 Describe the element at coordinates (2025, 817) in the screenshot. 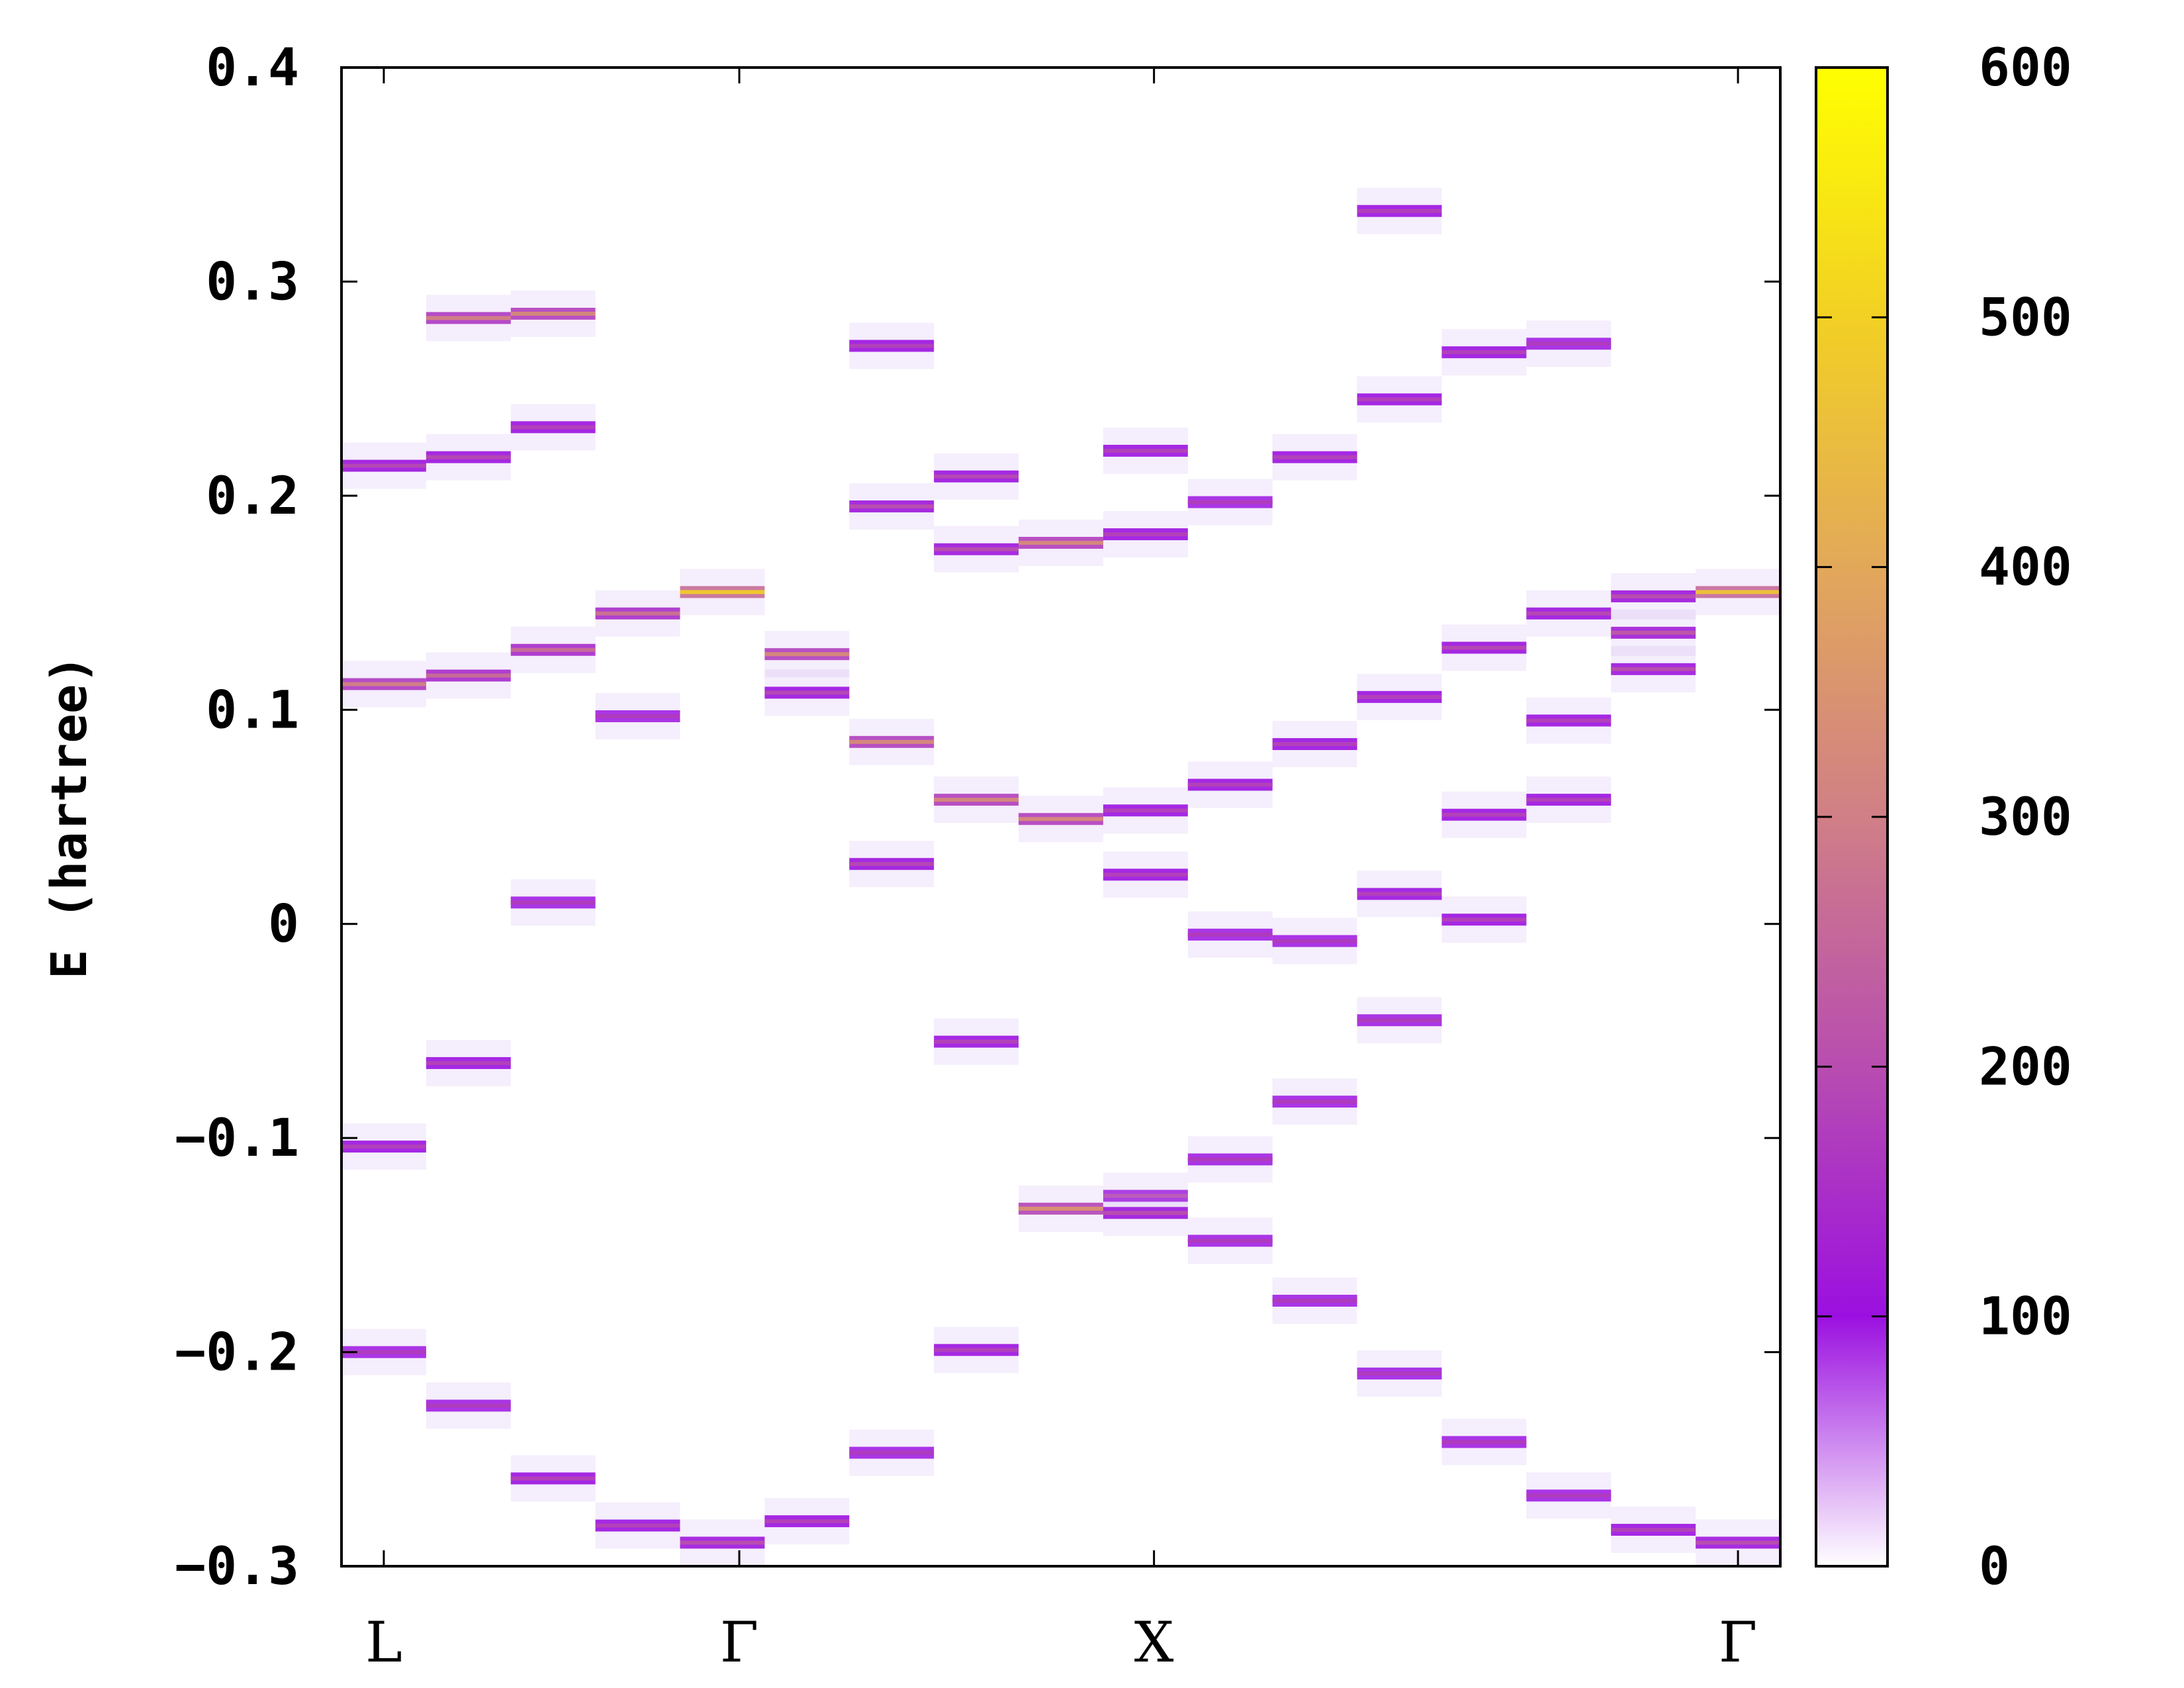

I see `colorbar-tick-label: 300` at that location.